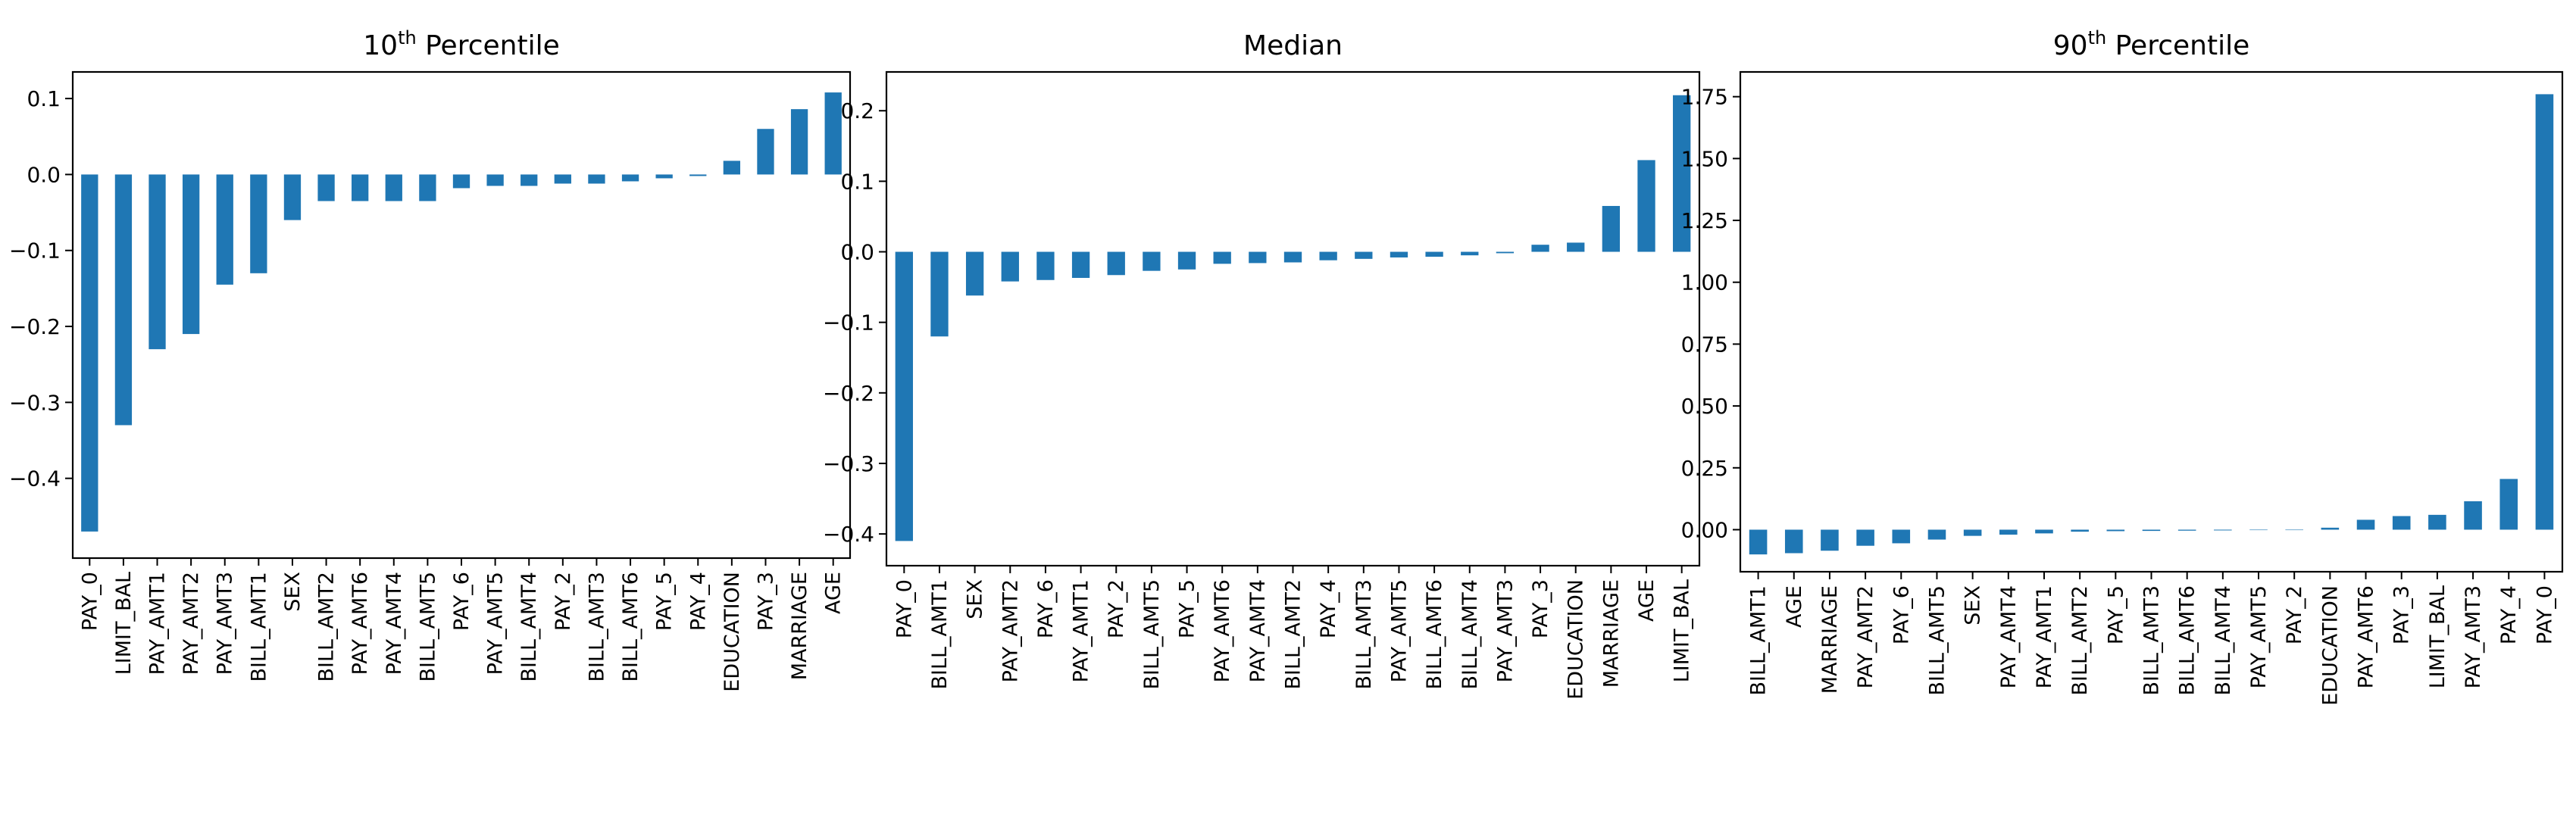  I want to click on y-tick-label: 1.00, so click(1704, 283).